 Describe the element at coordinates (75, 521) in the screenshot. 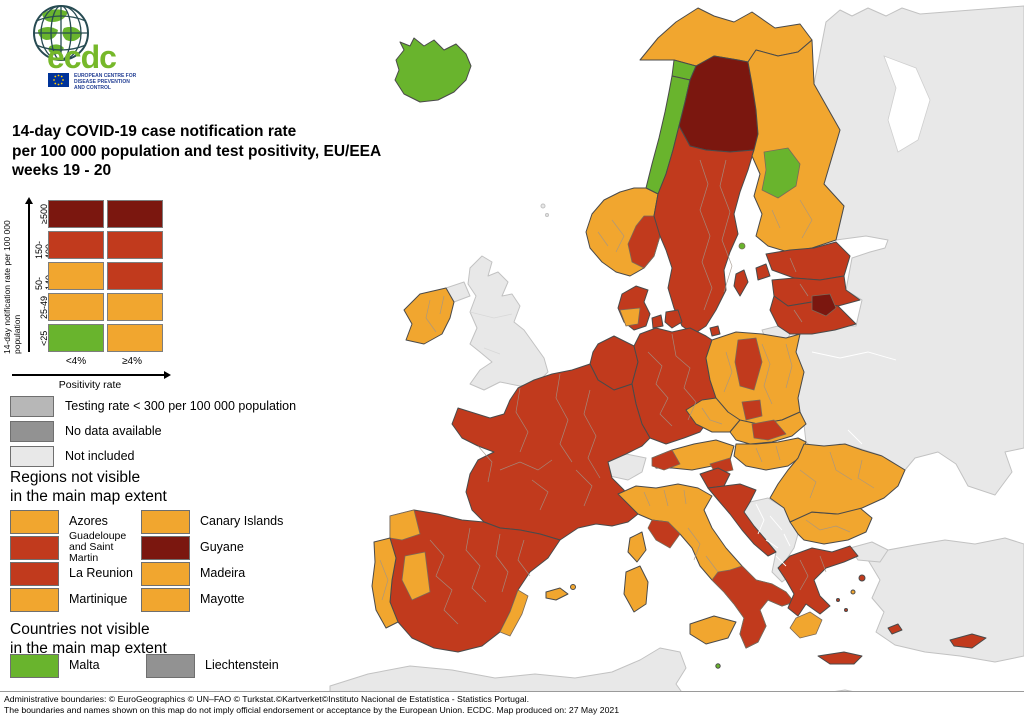

I see `legend-item-azores: Azores` at that location.